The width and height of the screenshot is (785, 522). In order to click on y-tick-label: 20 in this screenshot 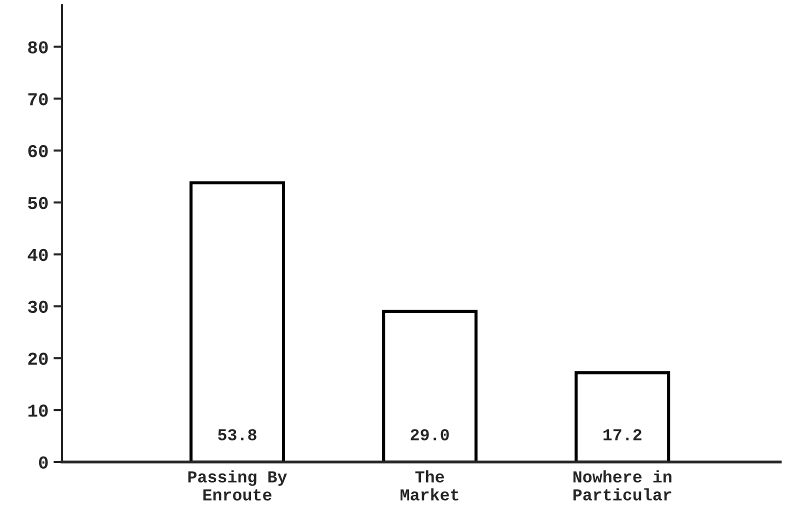, I will do `click(38, 358)`.